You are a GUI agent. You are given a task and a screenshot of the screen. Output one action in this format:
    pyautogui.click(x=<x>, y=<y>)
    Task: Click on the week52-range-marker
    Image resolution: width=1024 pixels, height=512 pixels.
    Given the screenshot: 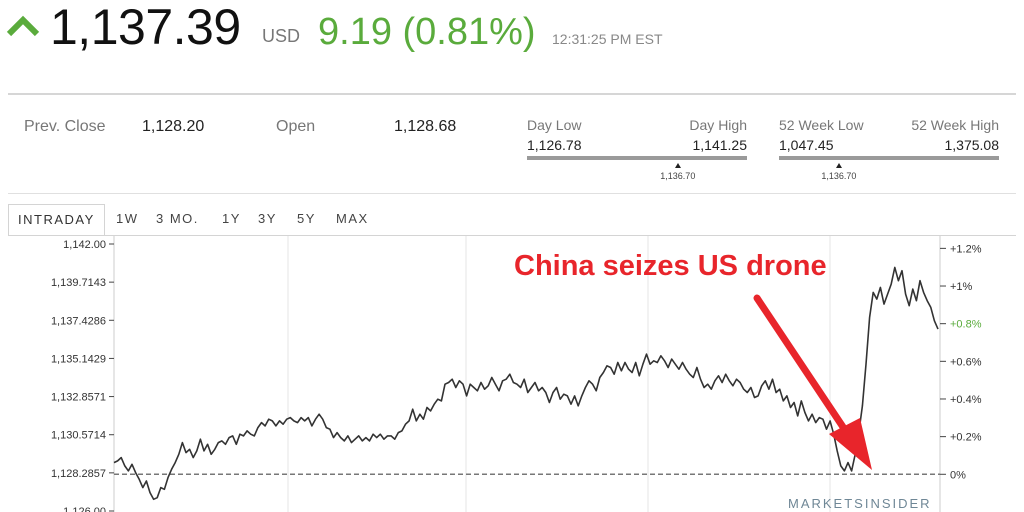 What is the action you would take?
    pyautogui.click(x=838, y=165)
    